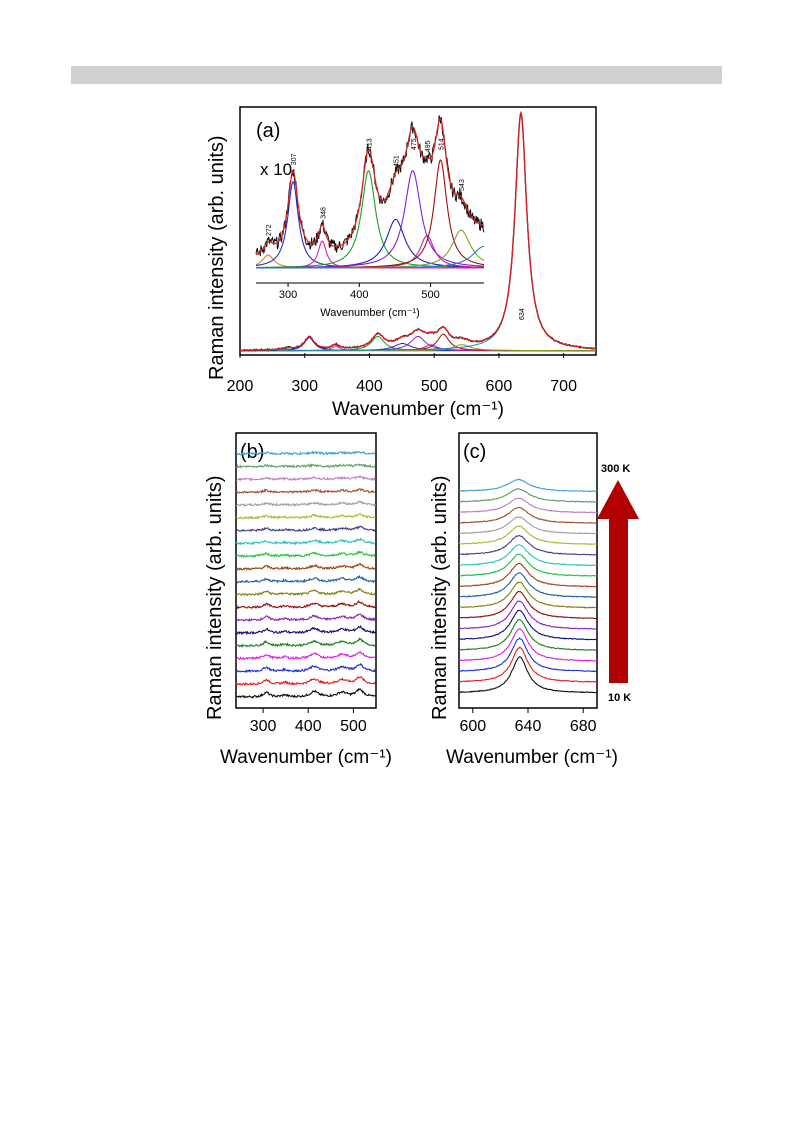 The width and height of the screenshot is (793, 1123). What do you see at coordinates (288, 295) in the screenshot?
I see `inset-x-tick-label: 300` at bounding box center [288, 295].